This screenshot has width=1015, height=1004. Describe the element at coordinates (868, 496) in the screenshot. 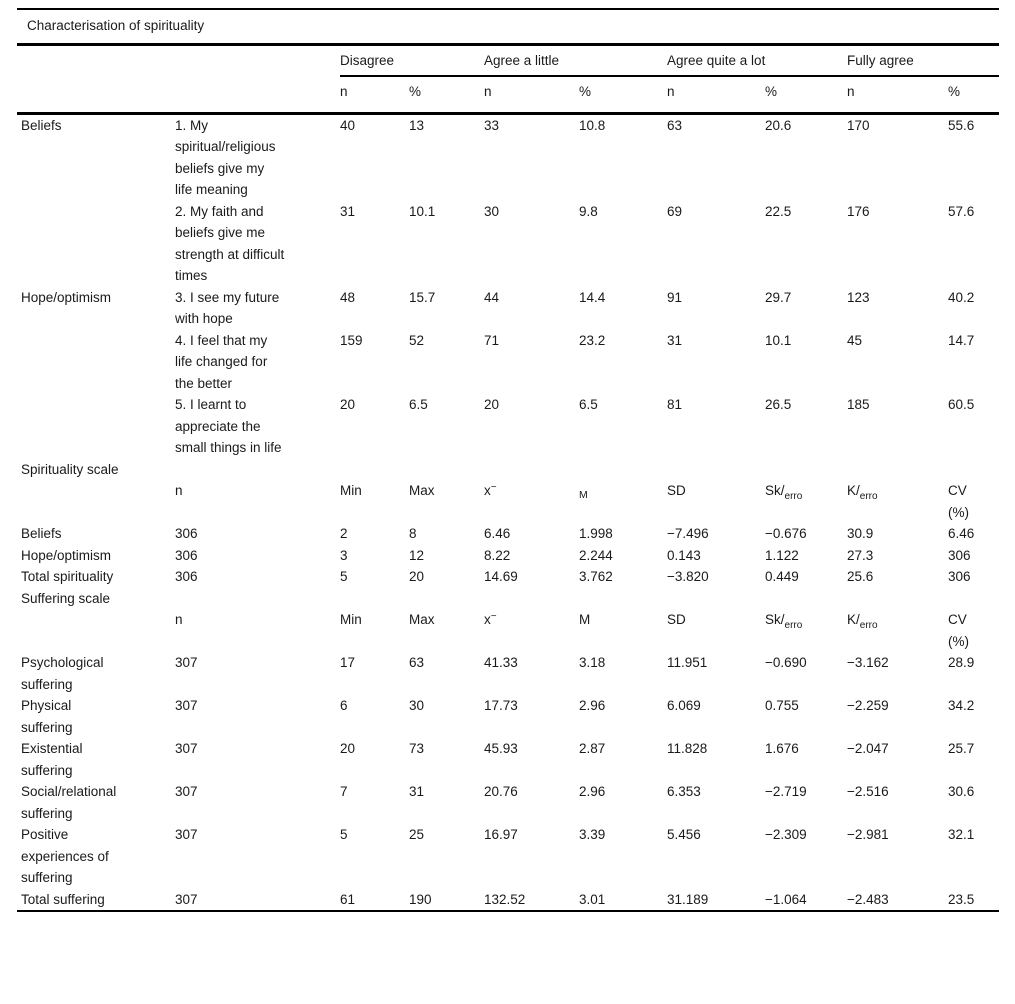

I see `k-sub: erro` at that location.